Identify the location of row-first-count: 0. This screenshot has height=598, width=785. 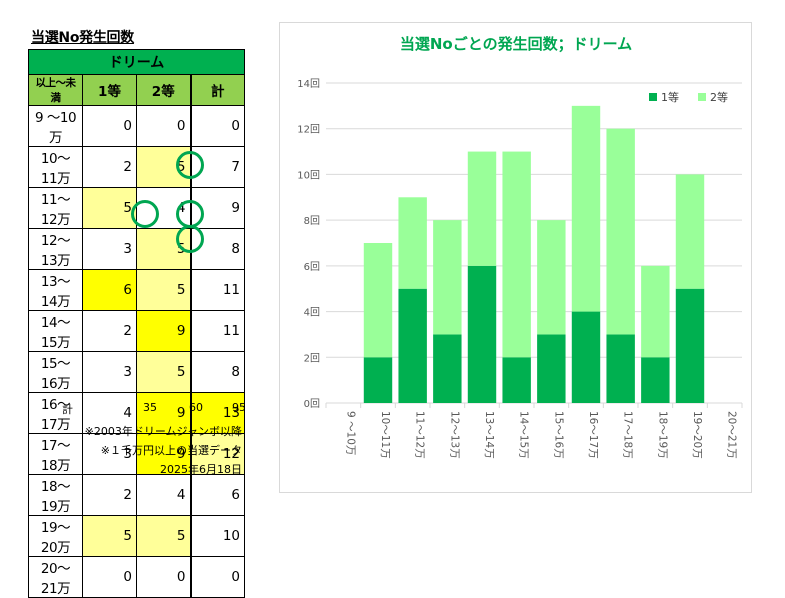
(109, 126).